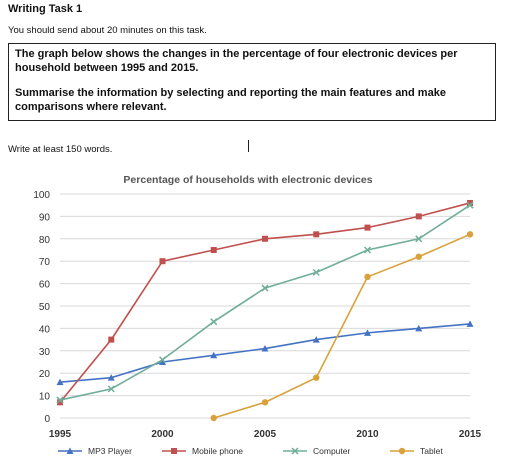  I want to click on text-cursor, so click(248, 146).